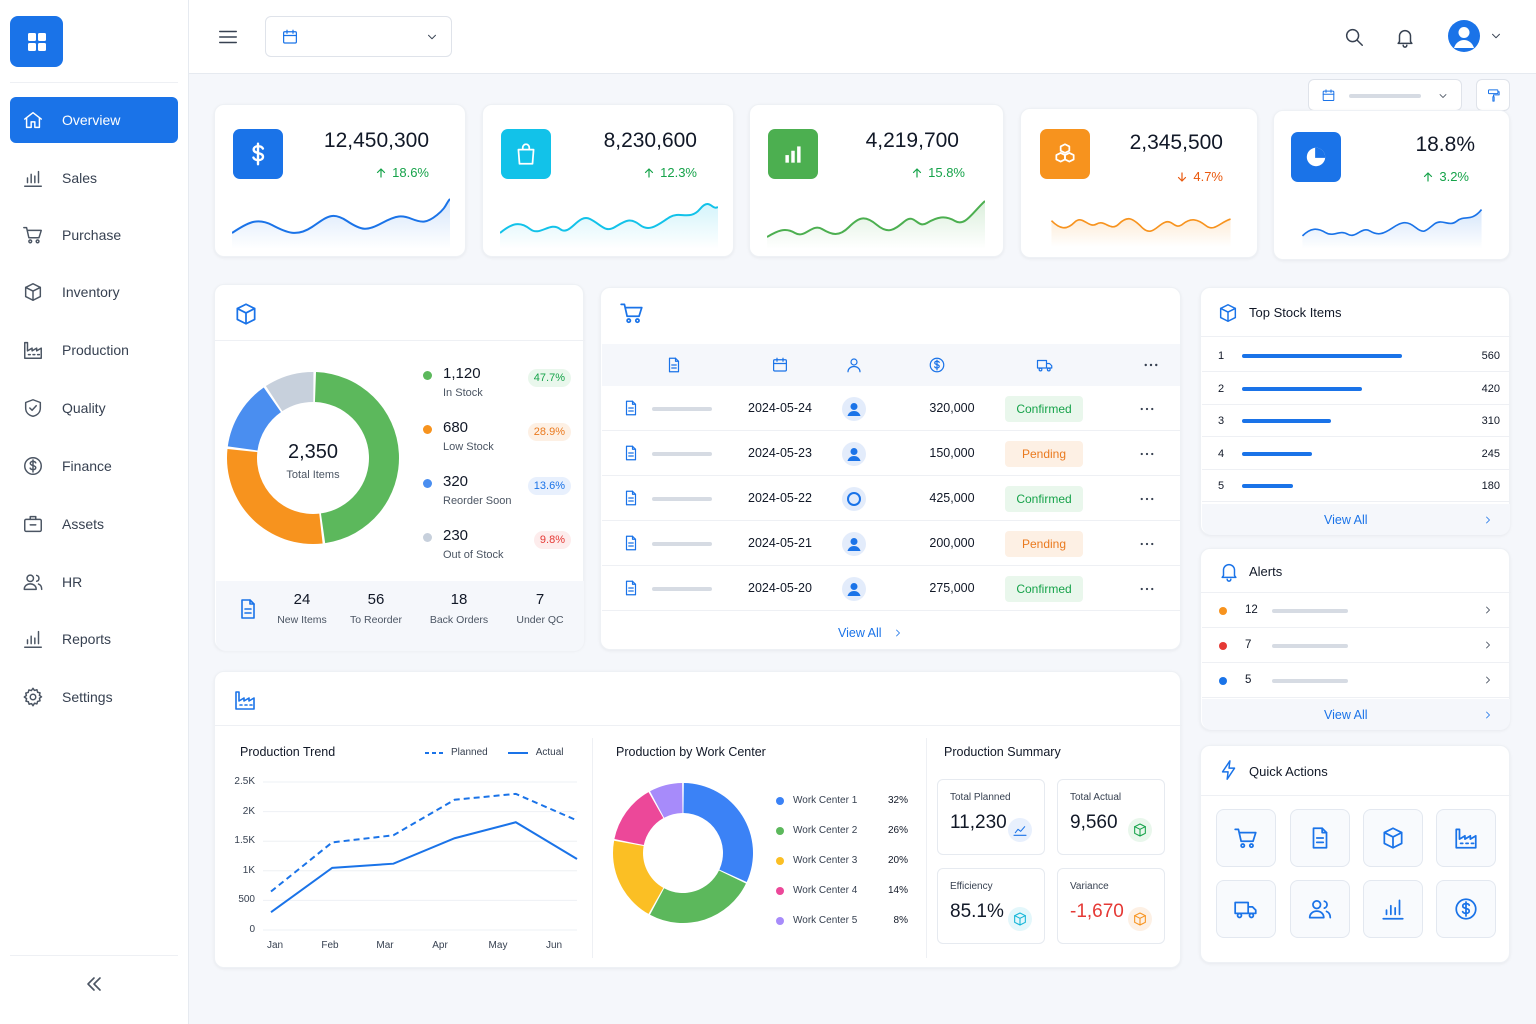  I want to click on sidebar-item-overview: Overview, so click(94, 120).